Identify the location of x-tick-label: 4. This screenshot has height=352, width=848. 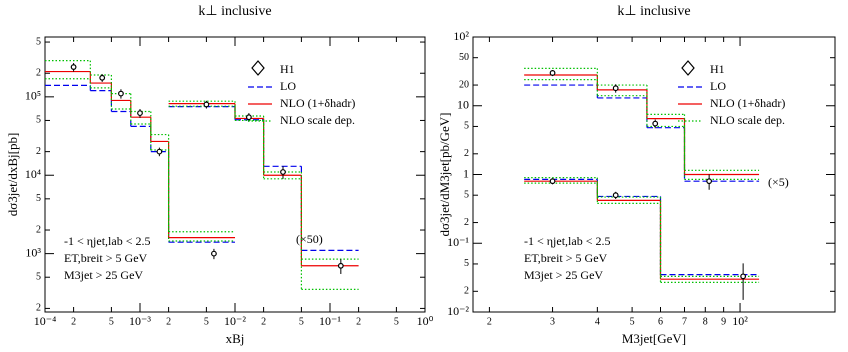
(597, 321).